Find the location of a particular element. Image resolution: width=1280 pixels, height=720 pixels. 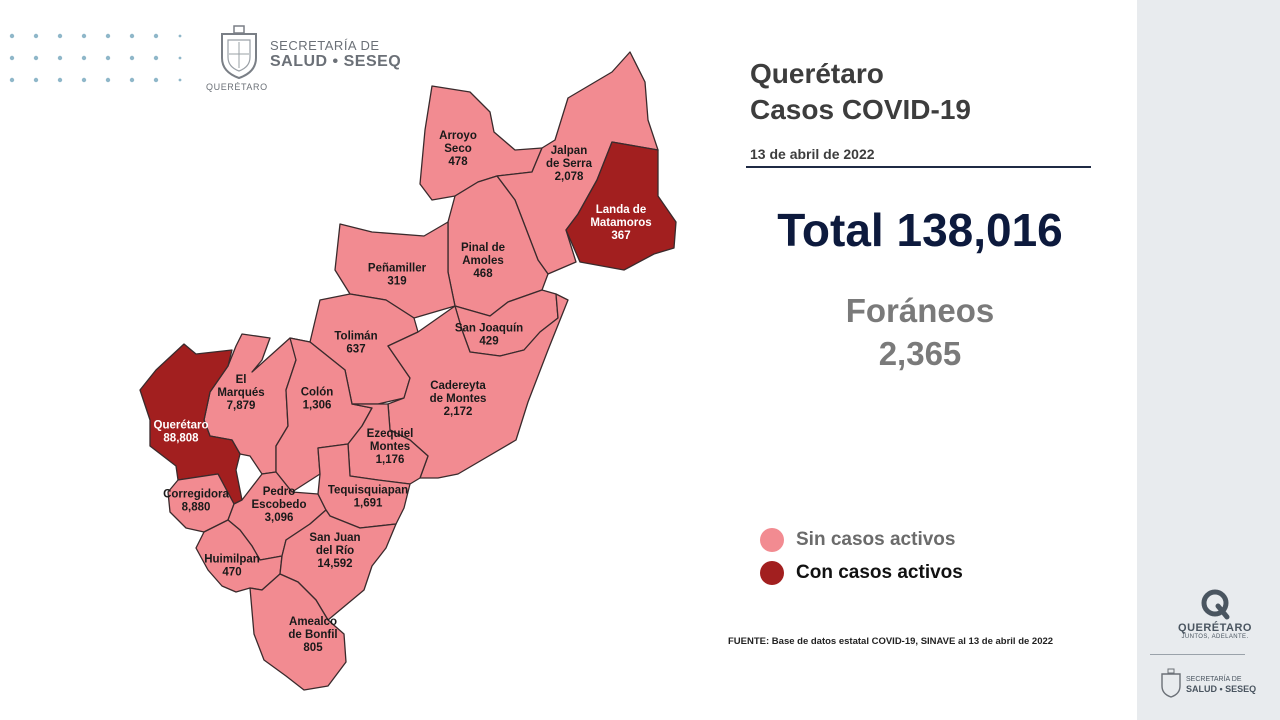

foraneos-value: 2,365 is located at coordinates (920, 353).